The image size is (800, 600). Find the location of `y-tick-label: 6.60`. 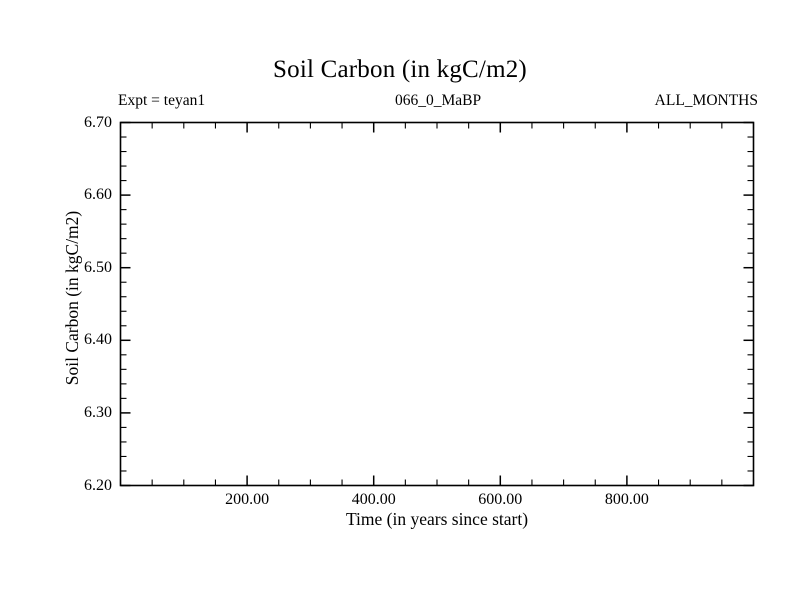

y-tick-label: 6.60 is located at coordinates (98, 195).